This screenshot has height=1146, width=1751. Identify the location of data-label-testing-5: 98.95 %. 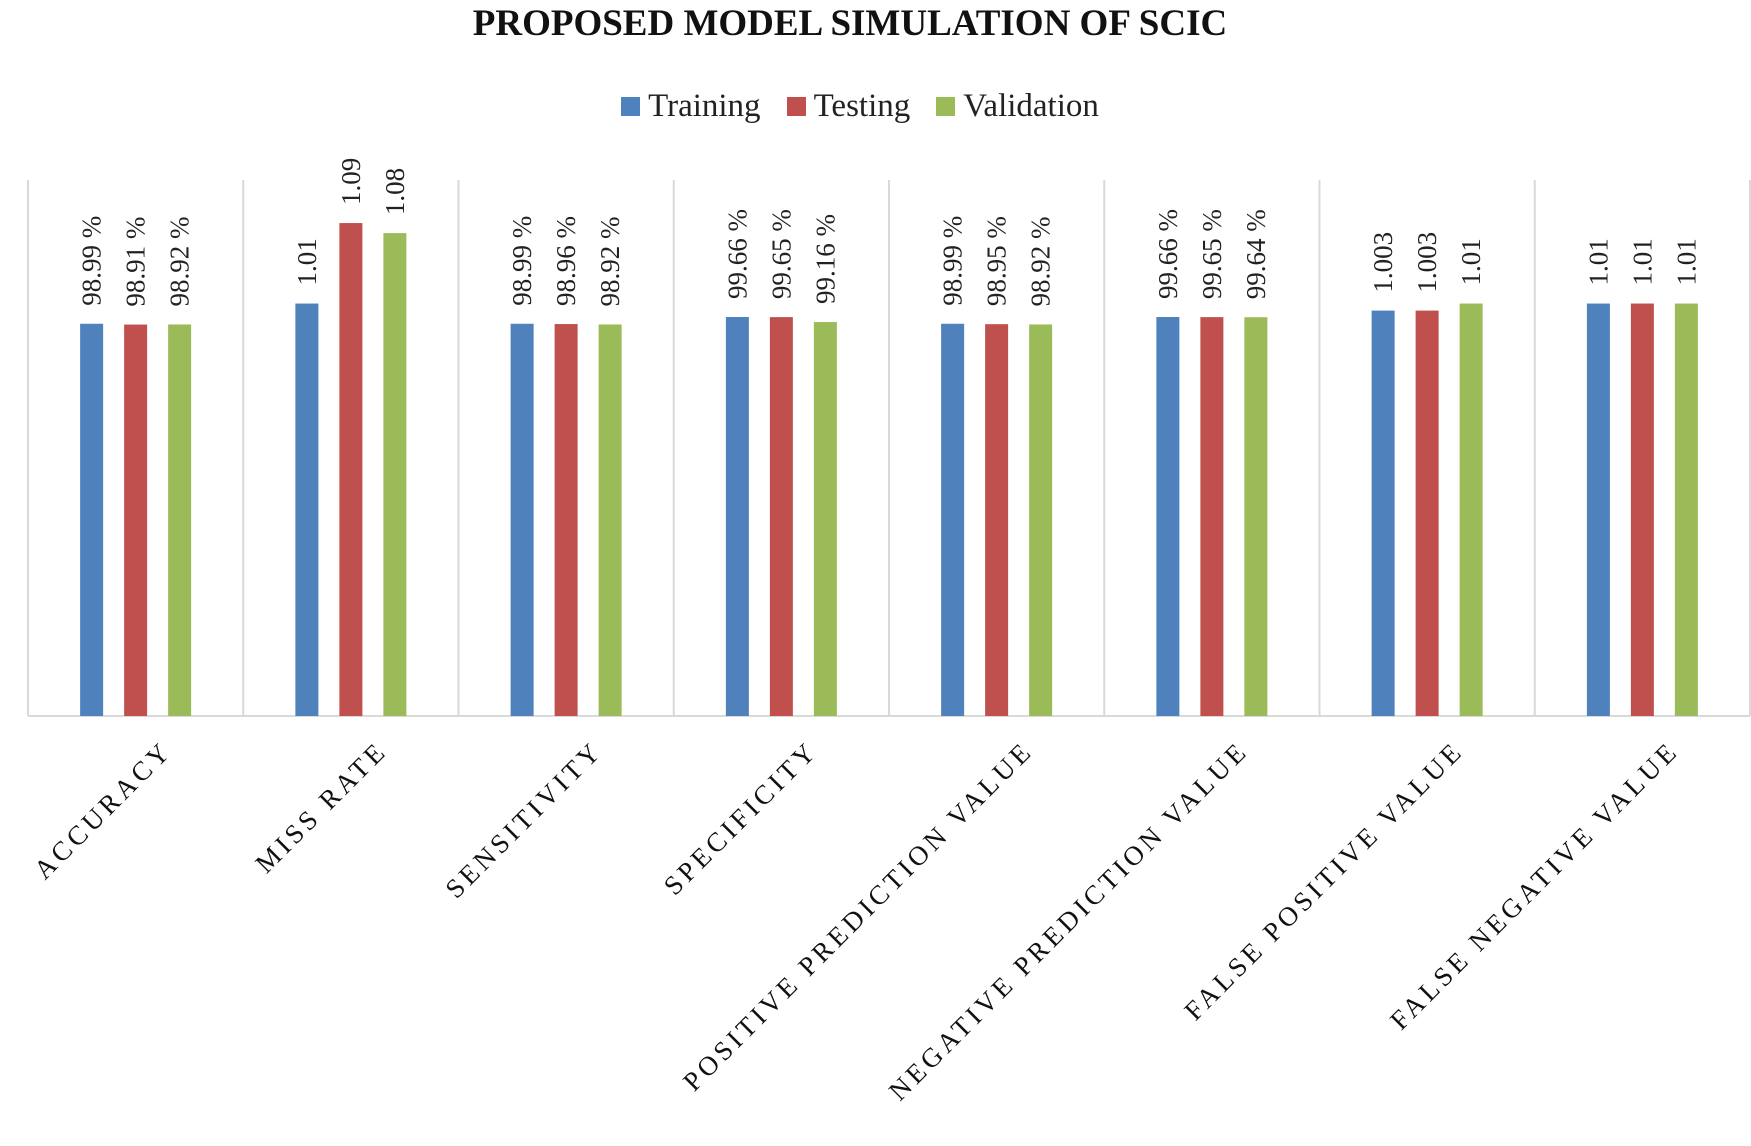
(997, 261).